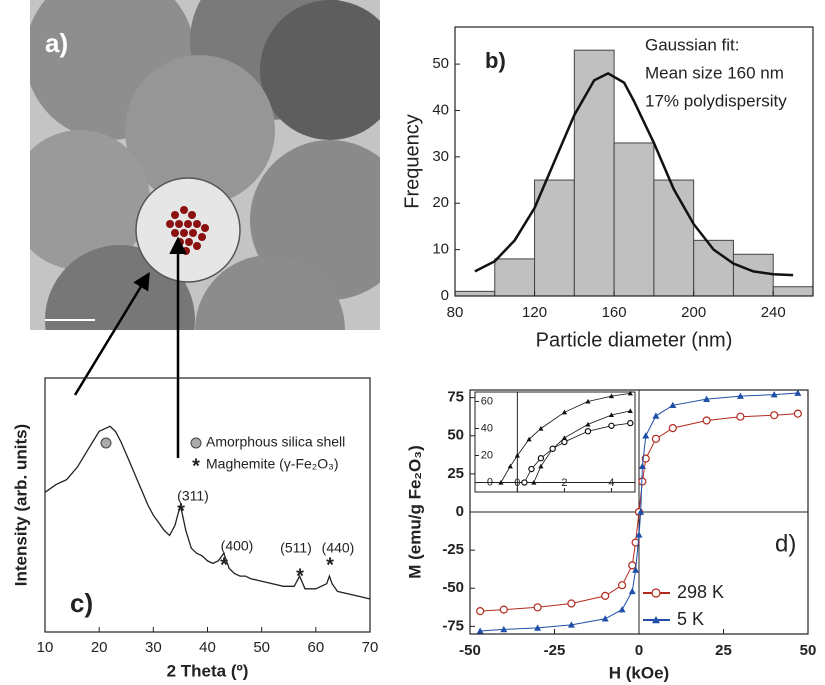 Image resolution: width=825 pixels, height=685 pixels. Describe the element at coordinates (455, 397) in the screenshot. I see `y-tick-label: 75` at that location.